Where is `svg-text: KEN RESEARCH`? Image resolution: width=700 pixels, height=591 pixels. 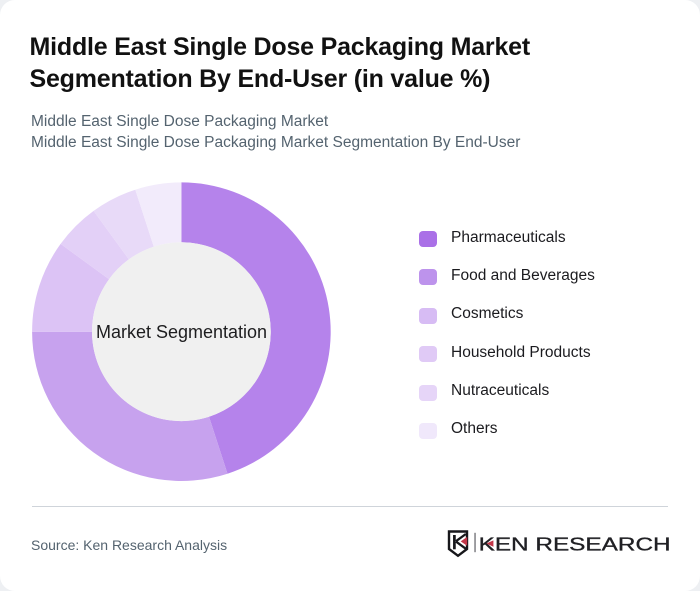
svg-text: KEN RESEARCH is located at coordinates (575, 544).